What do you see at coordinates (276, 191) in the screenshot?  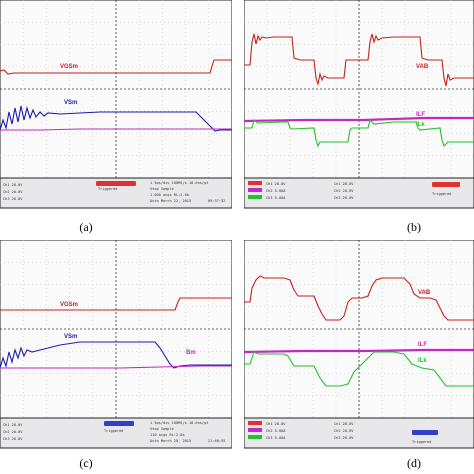 I see `ch2-readout-b: Ch2 5.00A` at bounding box center [276, 191].